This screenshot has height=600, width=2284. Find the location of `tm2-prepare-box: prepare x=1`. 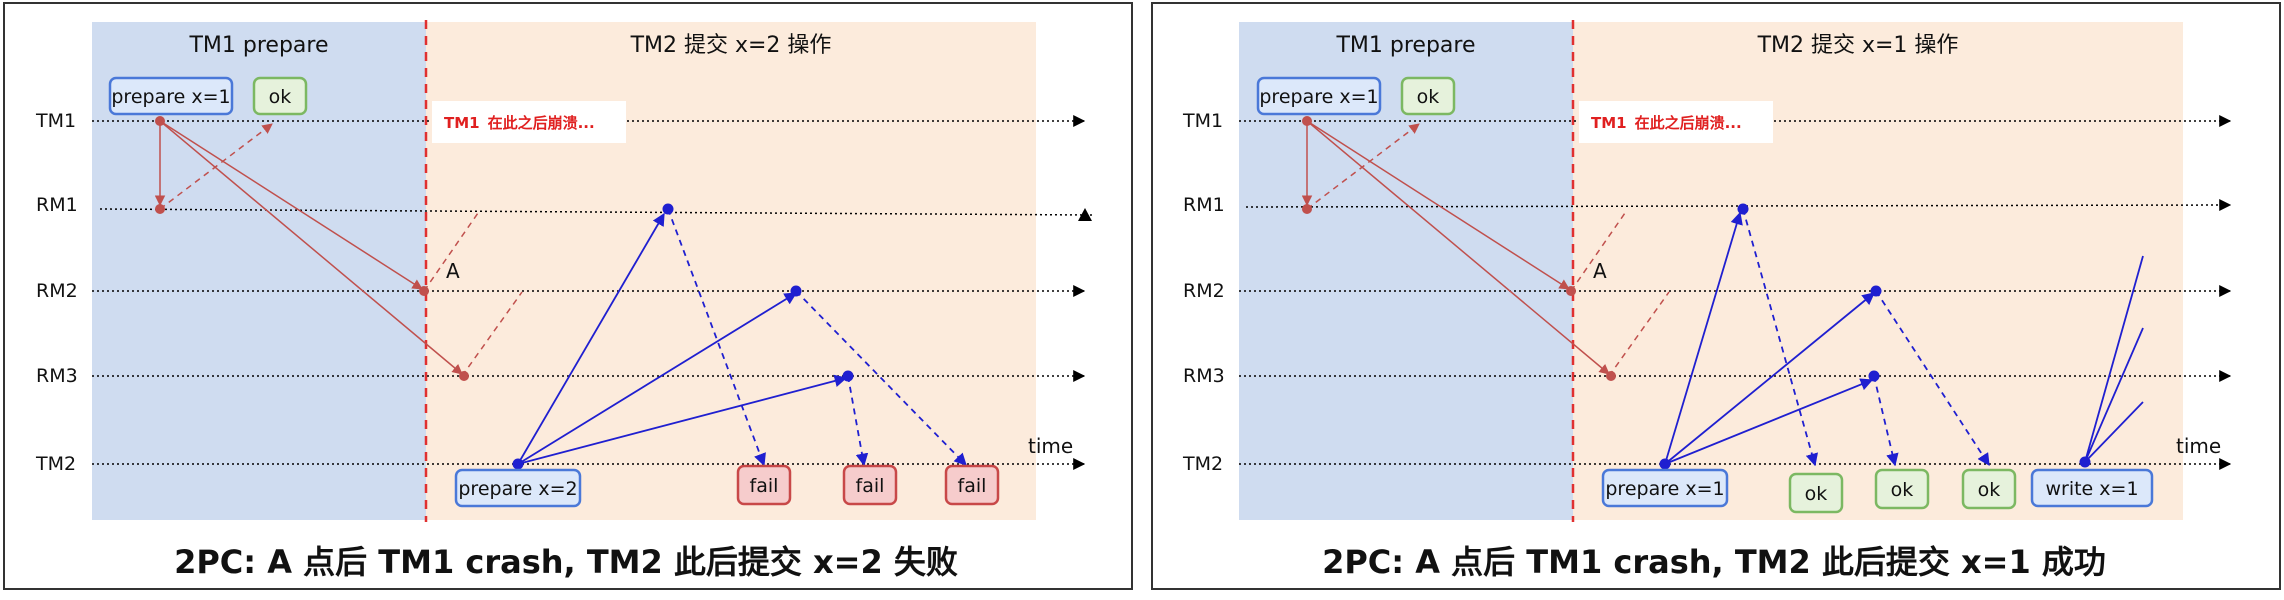

tm2-prepare-box: prepare x=1 is located at coordinates (1665, 488).